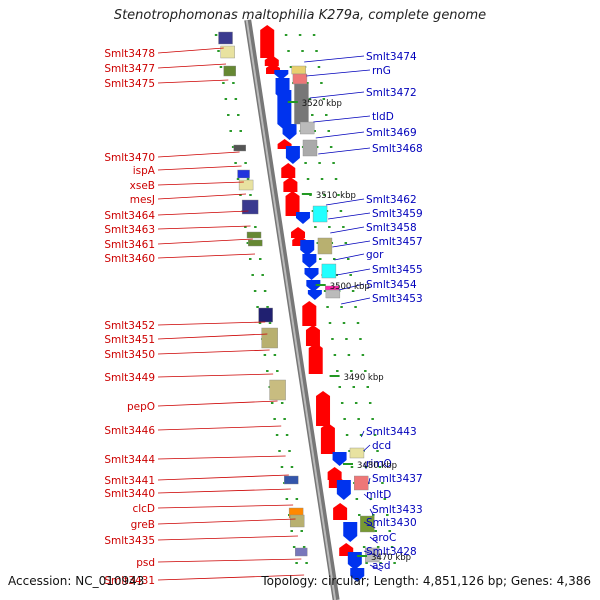 This screenshot has width=600, height=600. I want to click on left-gene-label: Smlt3449, so click(129, 378).